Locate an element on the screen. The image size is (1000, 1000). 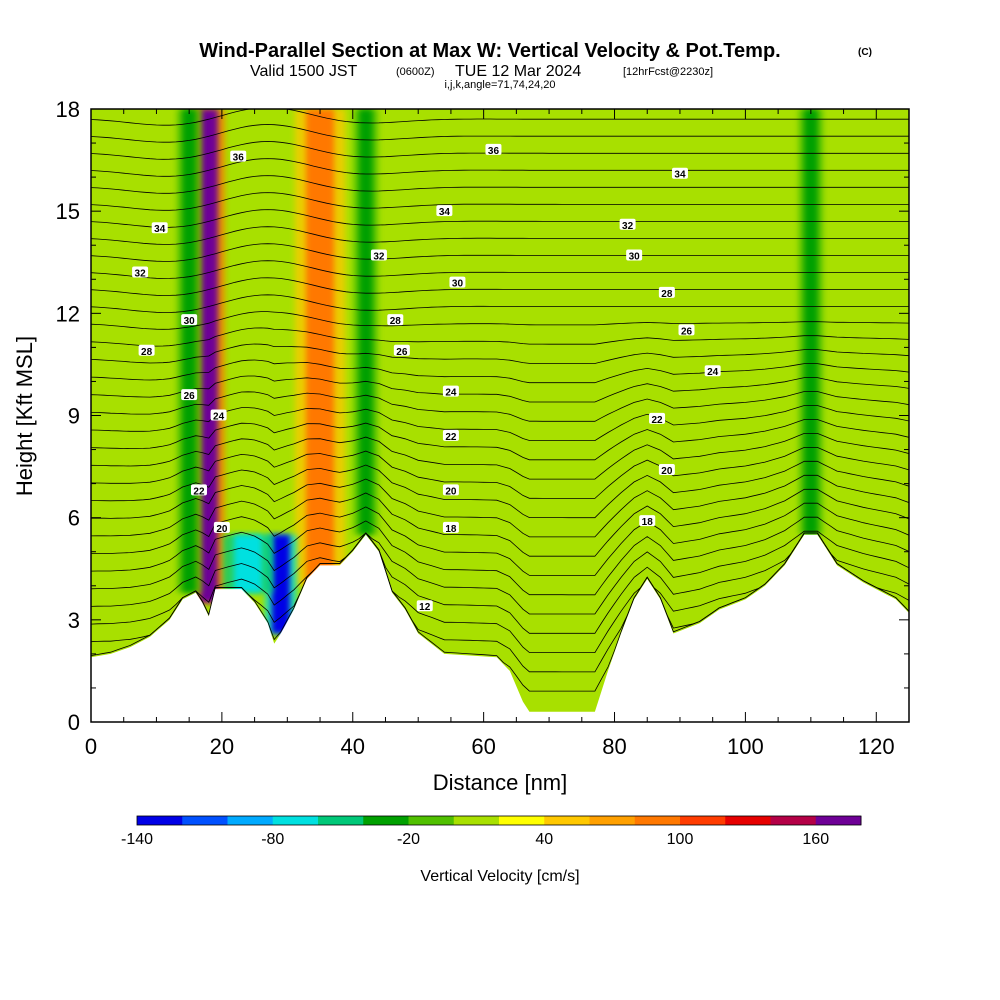
svg-text: 22 is located at coordinates (451, 437).